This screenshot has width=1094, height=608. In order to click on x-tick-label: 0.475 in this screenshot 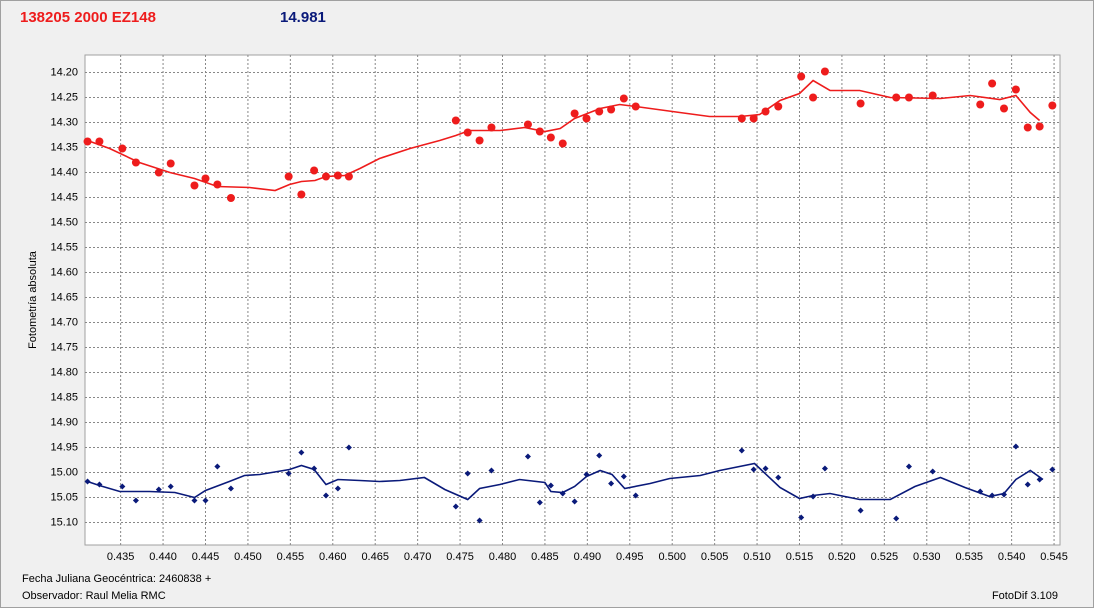, I will do `click(460, 557)`.